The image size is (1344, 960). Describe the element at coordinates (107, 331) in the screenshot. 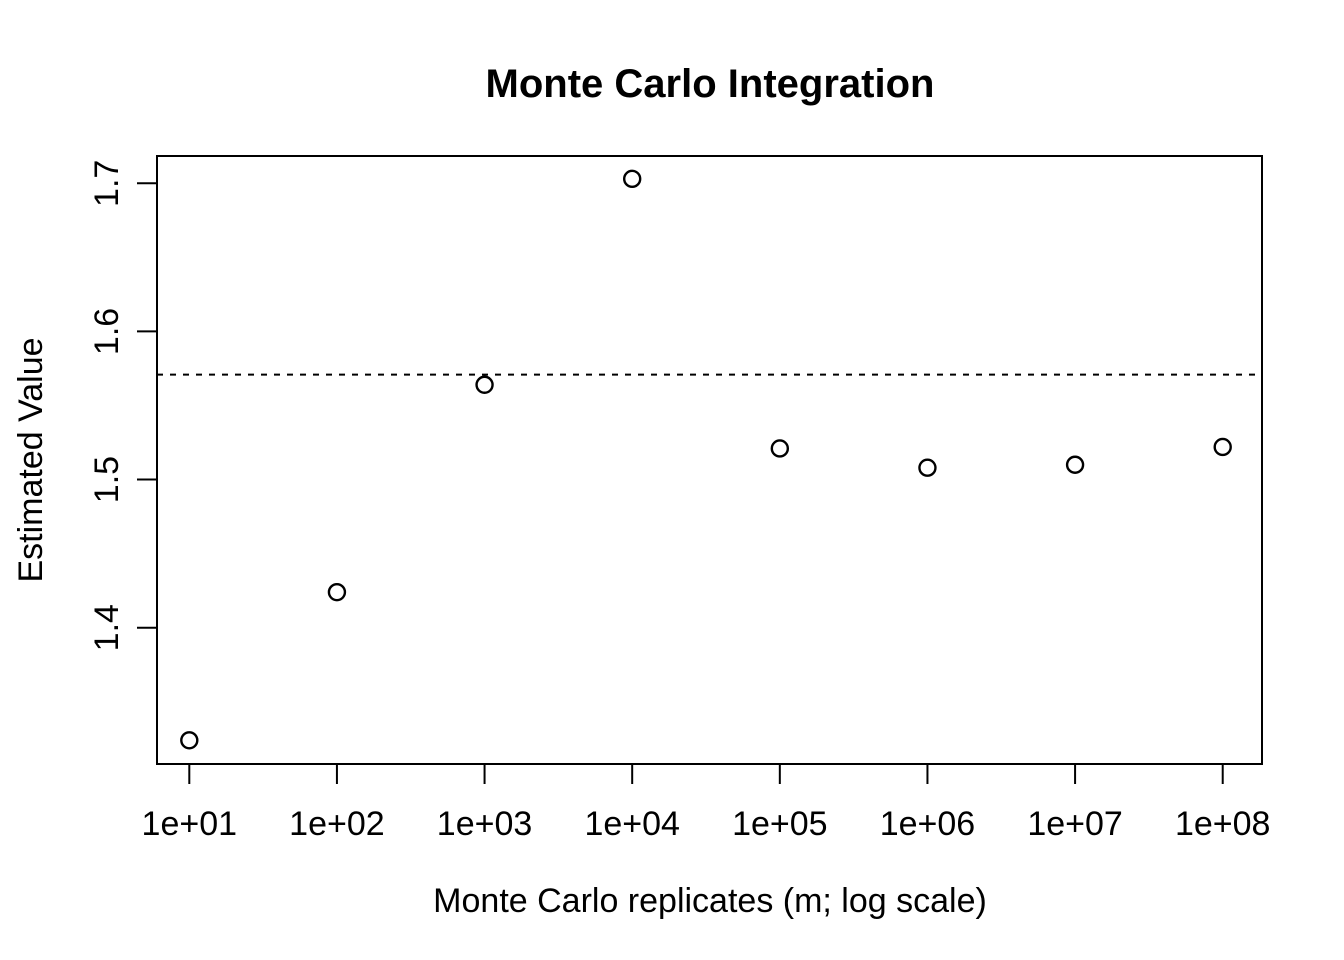

I see `y-tick-label-2: 1.6` at that location.